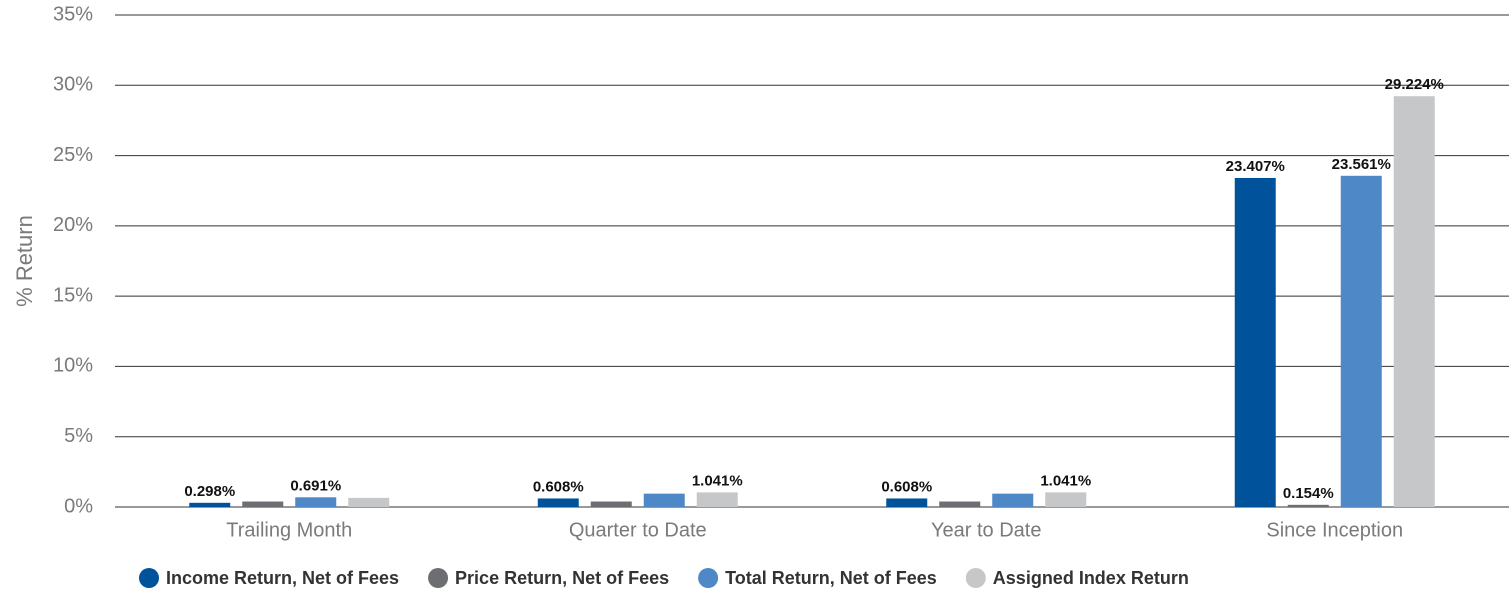 This screenshot has width=1509, height=594. I want to click on data-label: 0.154%, so click(1308, 493).